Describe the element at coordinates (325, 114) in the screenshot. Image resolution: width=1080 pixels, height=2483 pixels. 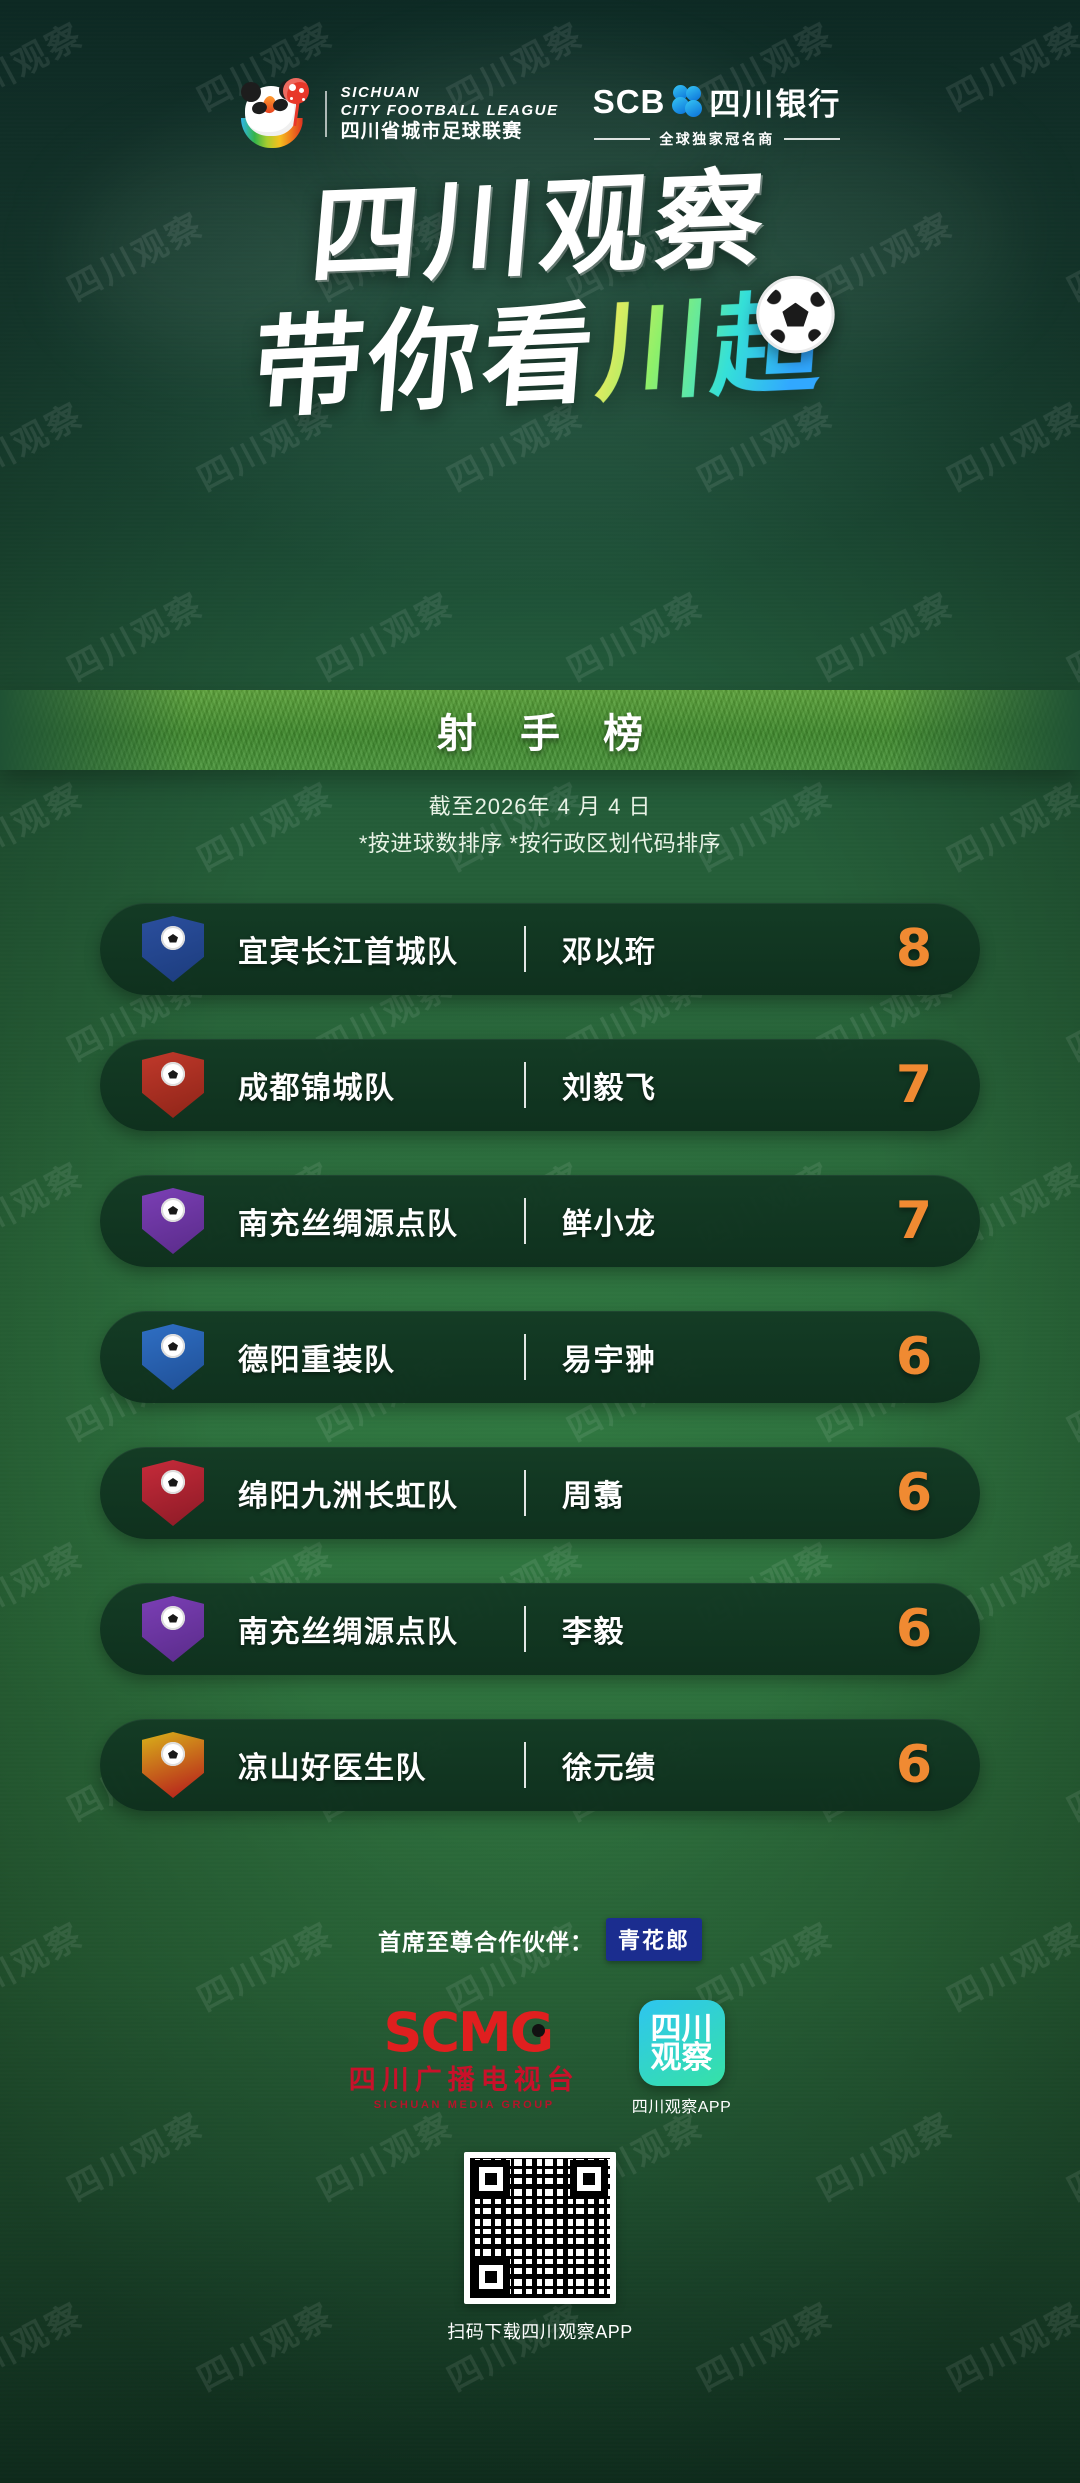
I see `logo-divider` at that location.